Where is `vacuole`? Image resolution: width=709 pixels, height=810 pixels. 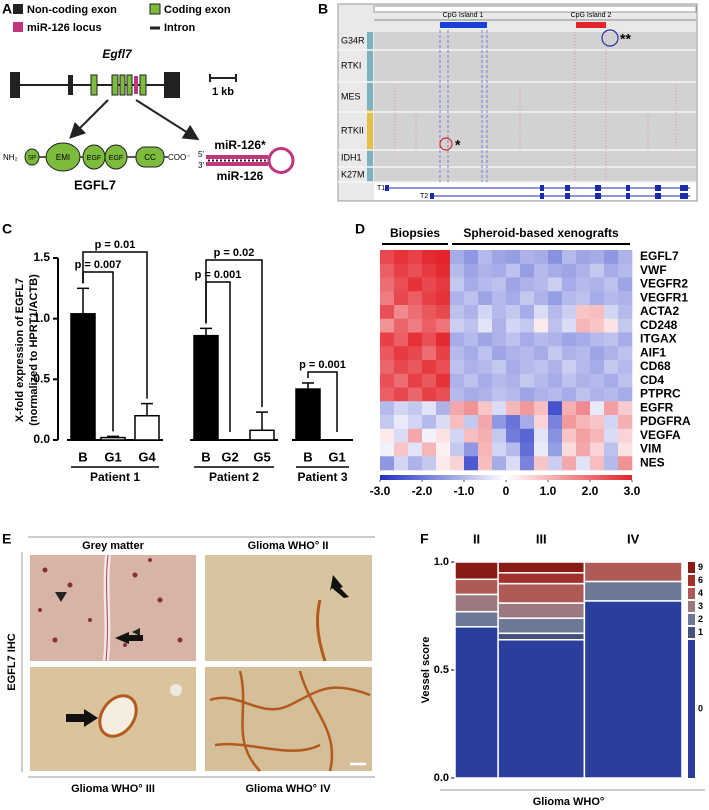
vacuole is located at coordinates (176, 690).